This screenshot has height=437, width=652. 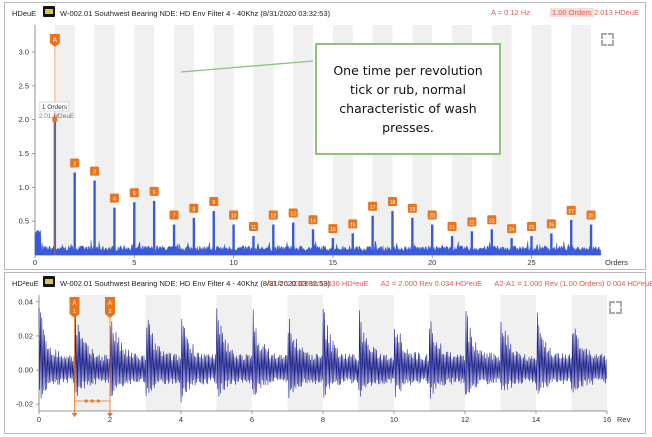 What do you see at coordinates (74, 164) in the screenshot?
I see `harmonic-marker-label: 2` at bounding box center [74, 164].